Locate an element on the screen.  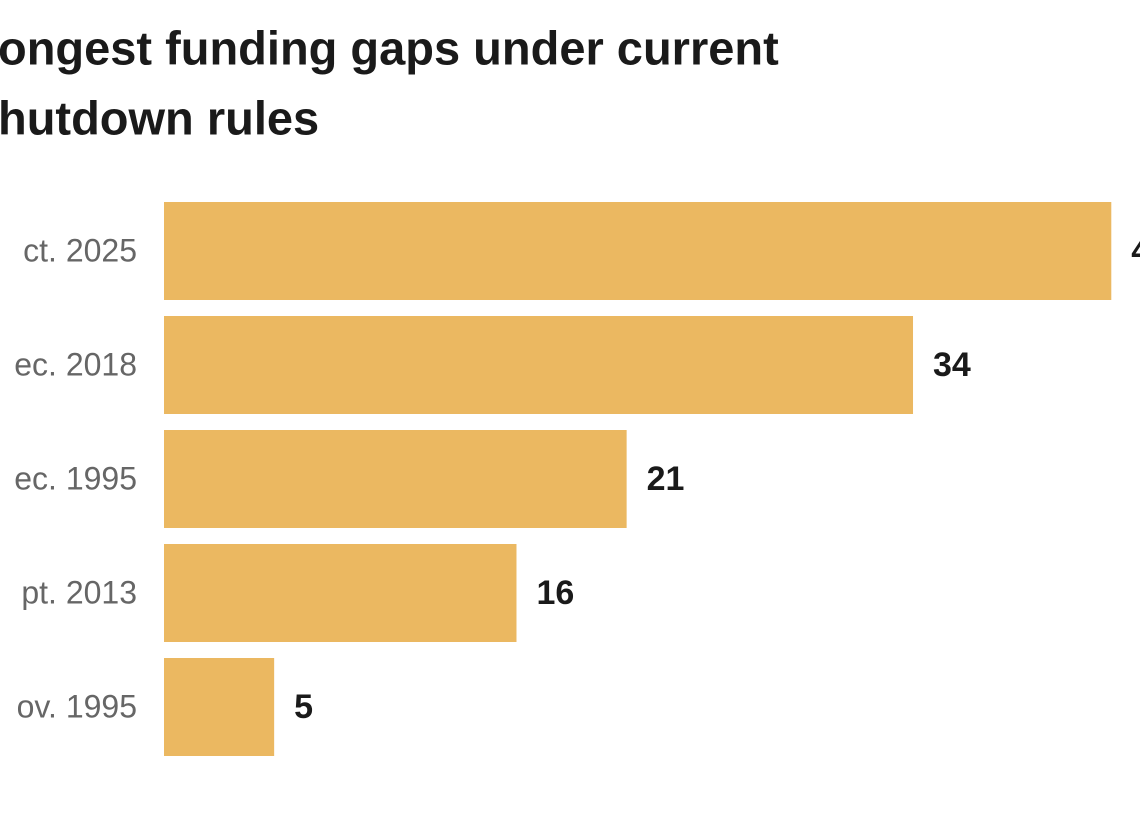
value-label: 21 is located at coordinates (666, 479).